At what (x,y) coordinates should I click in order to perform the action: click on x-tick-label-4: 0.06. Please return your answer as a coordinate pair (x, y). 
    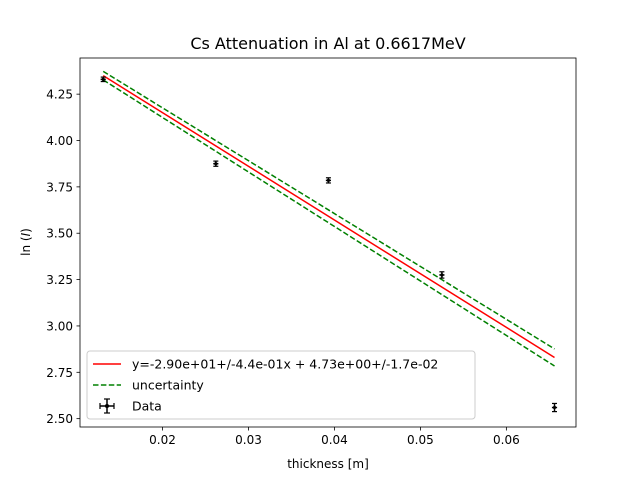
    Looking at the image, I should click on (506, 440).